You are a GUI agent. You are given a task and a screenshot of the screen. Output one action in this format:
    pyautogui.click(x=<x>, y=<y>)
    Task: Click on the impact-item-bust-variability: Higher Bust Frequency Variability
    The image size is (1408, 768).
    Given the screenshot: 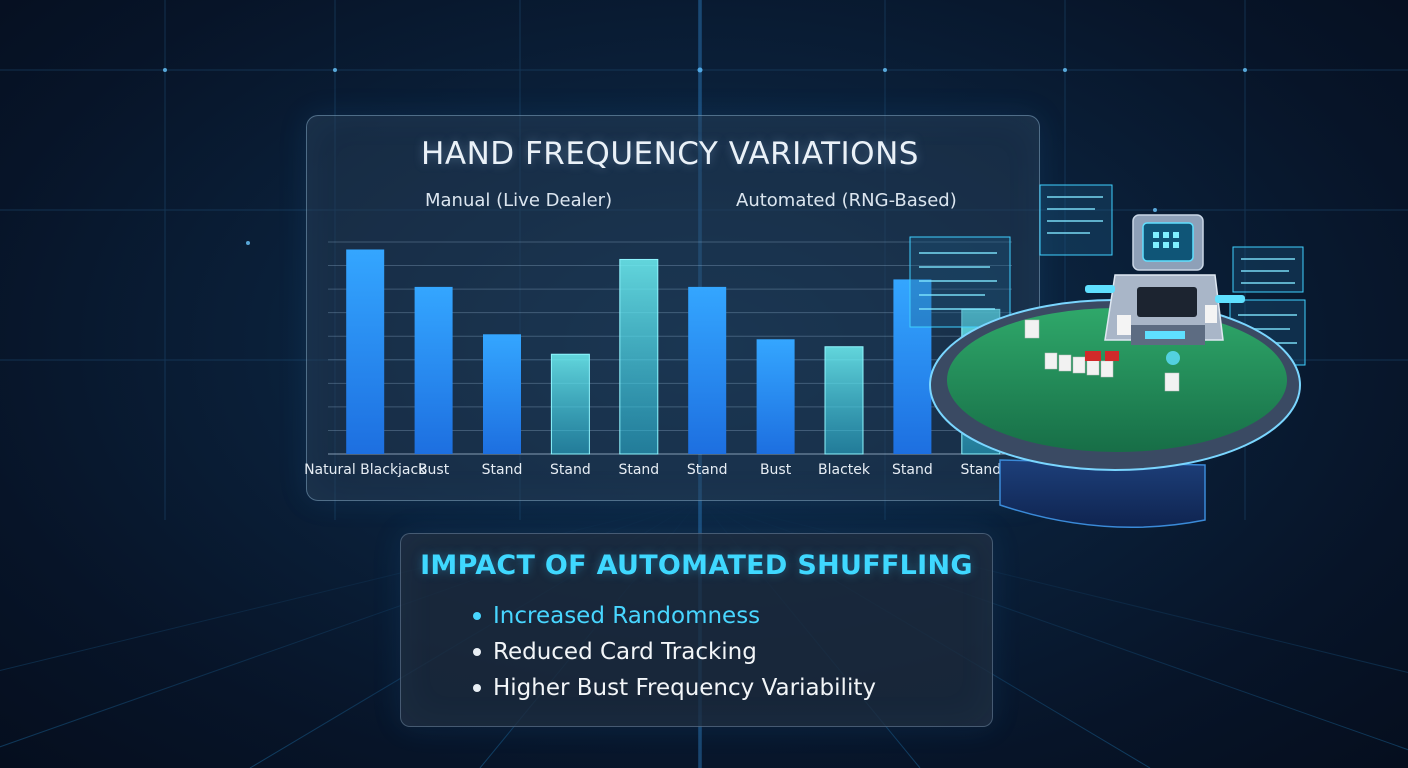 What is the action you would take?
    pyautogui.click(x=674, y=688)
    